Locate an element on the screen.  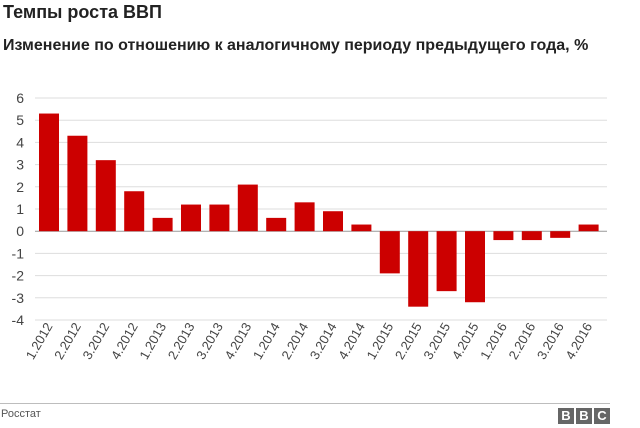
bar-1.2012 is located at coordinates (49, 172).